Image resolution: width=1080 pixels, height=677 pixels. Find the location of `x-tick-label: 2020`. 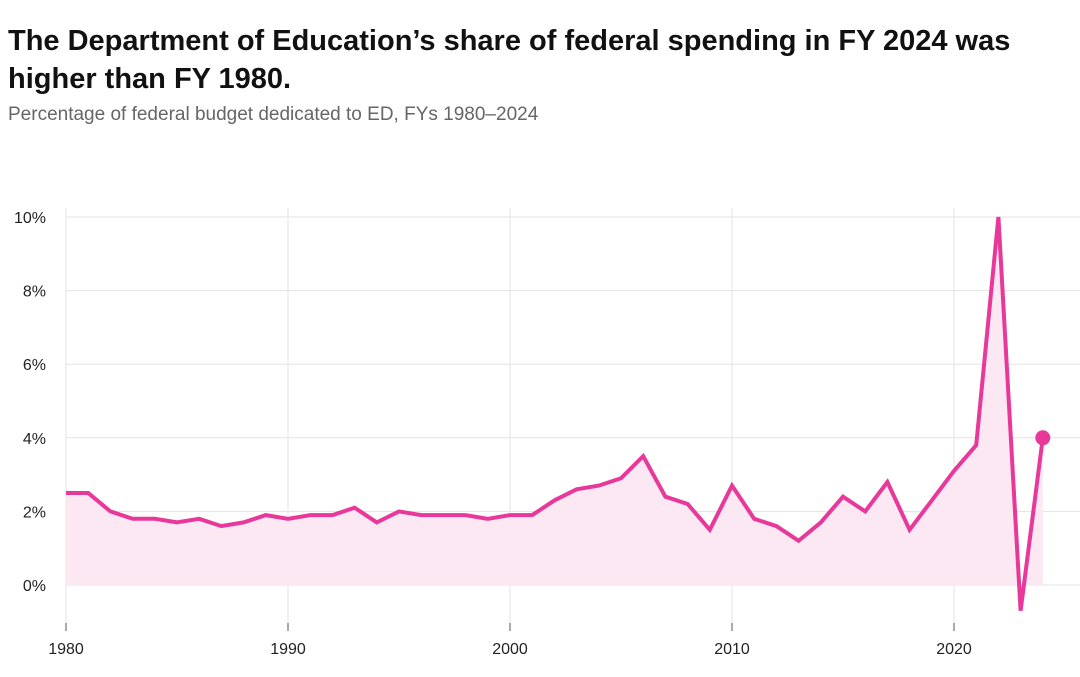

x-tick-label: 2020 is located at coordinates (954, 649).